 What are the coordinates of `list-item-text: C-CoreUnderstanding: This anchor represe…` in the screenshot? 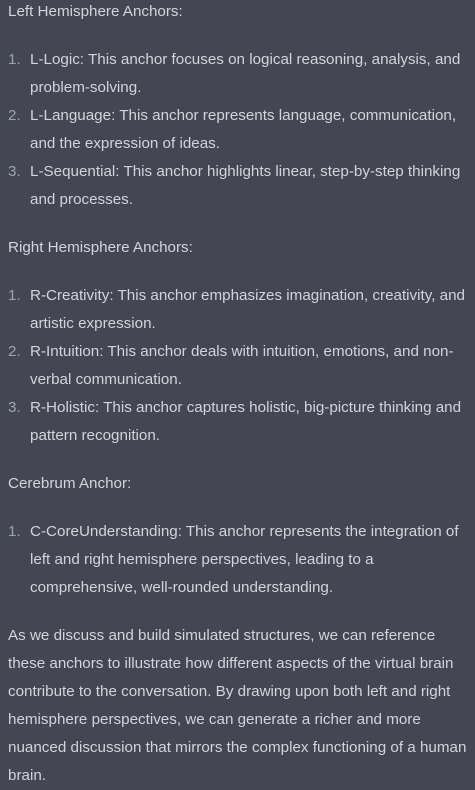 It's located at (244, 559).